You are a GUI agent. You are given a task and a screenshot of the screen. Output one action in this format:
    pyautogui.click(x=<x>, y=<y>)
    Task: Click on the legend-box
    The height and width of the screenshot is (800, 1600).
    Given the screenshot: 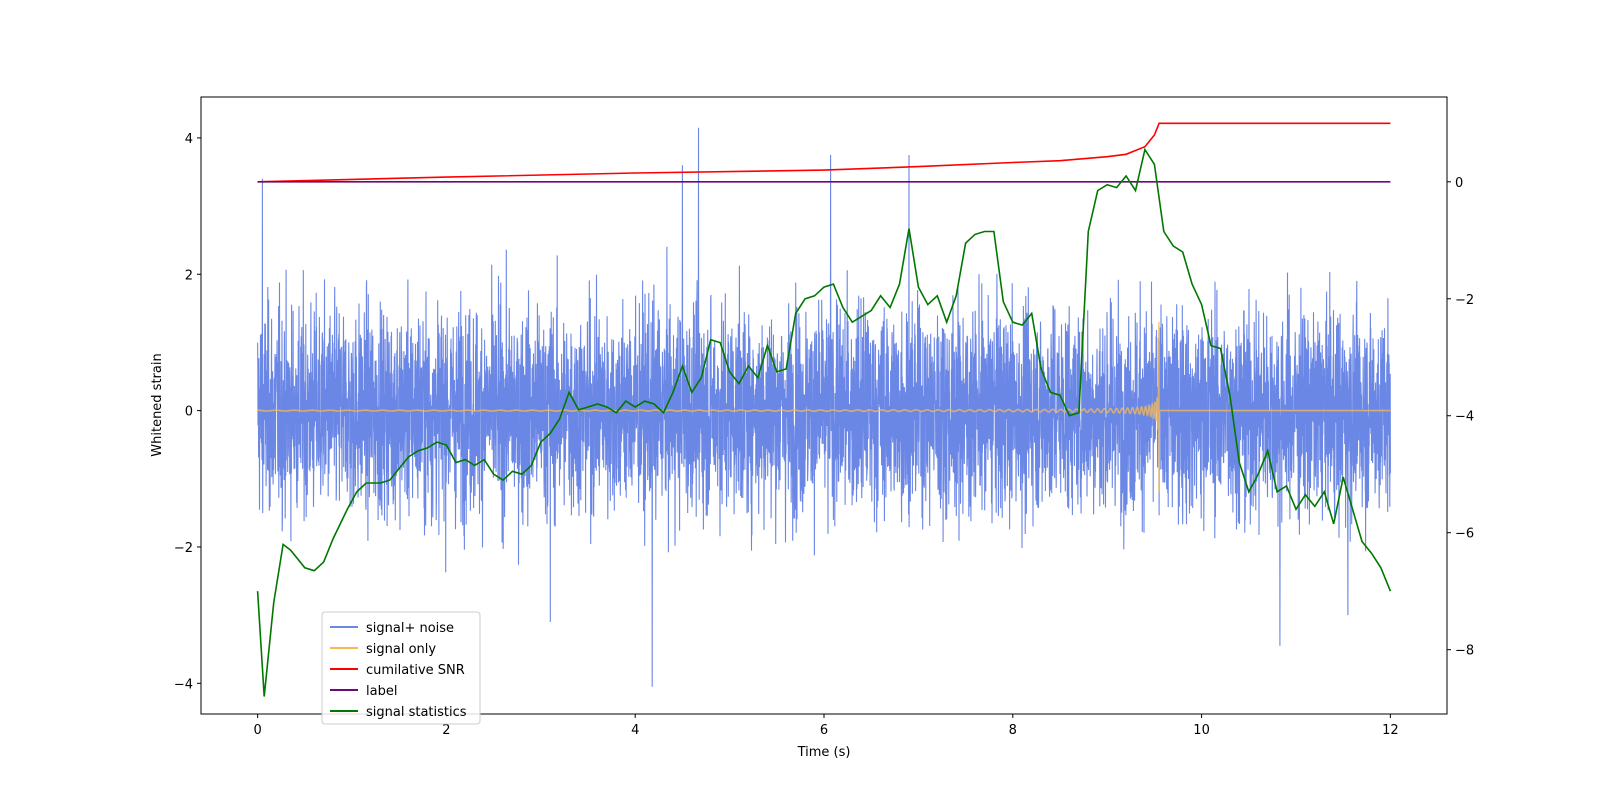 What is the action you would take?
    pyautogui.click(x=401, y=668)
    